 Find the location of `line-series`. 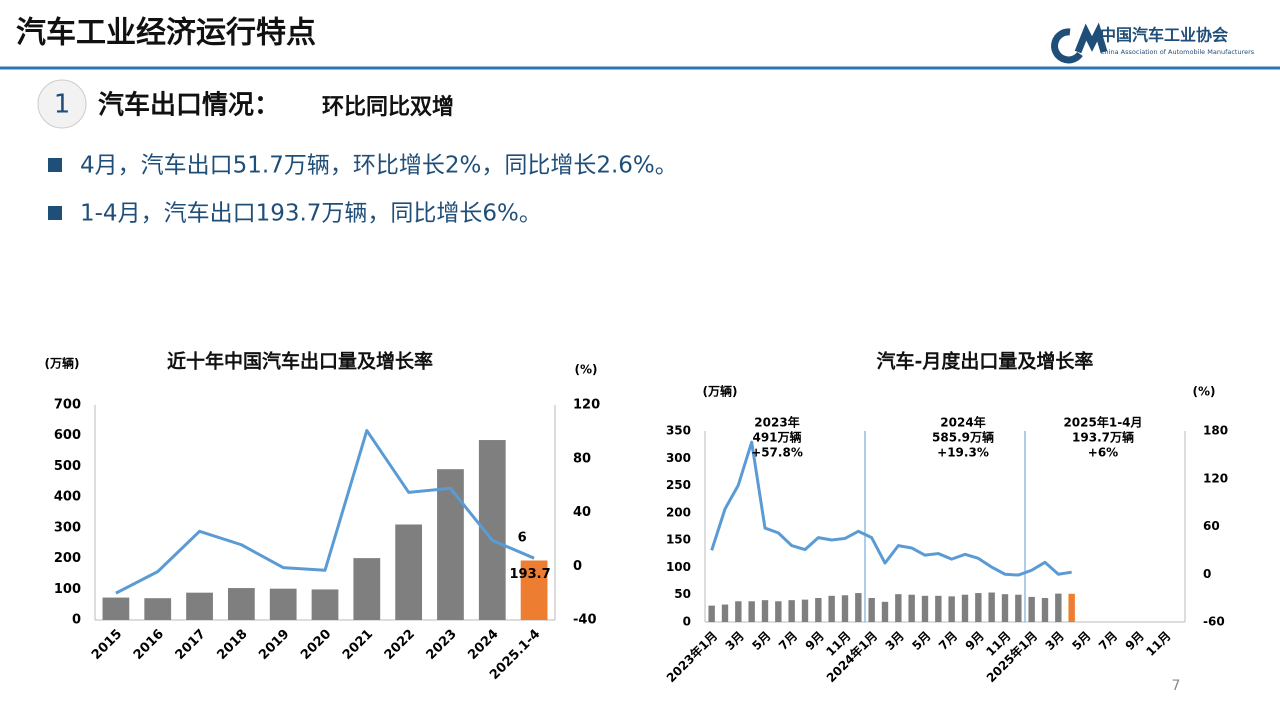

line-series is located at coordinates (325, 512).